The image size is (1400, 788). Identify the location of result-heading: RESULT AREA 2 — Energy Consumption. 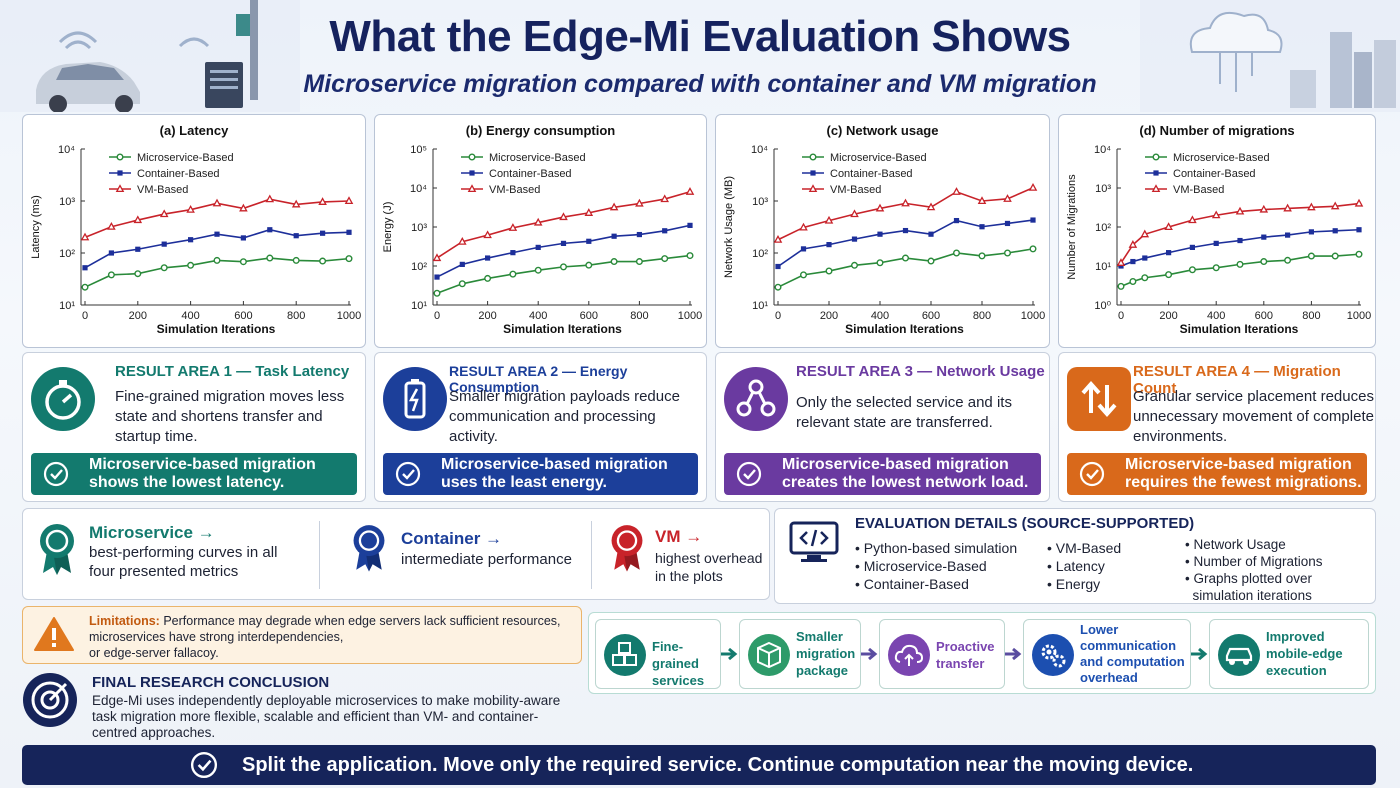
(538, 379).